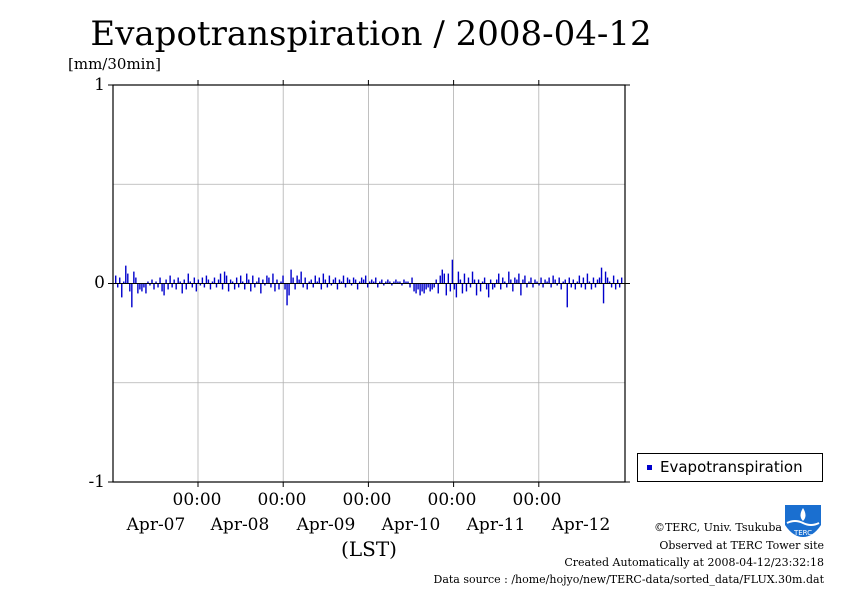  Describe the element at coordinates (99, 283) in the screenshot. I see `y-tick-label-zero: 0` at that location.